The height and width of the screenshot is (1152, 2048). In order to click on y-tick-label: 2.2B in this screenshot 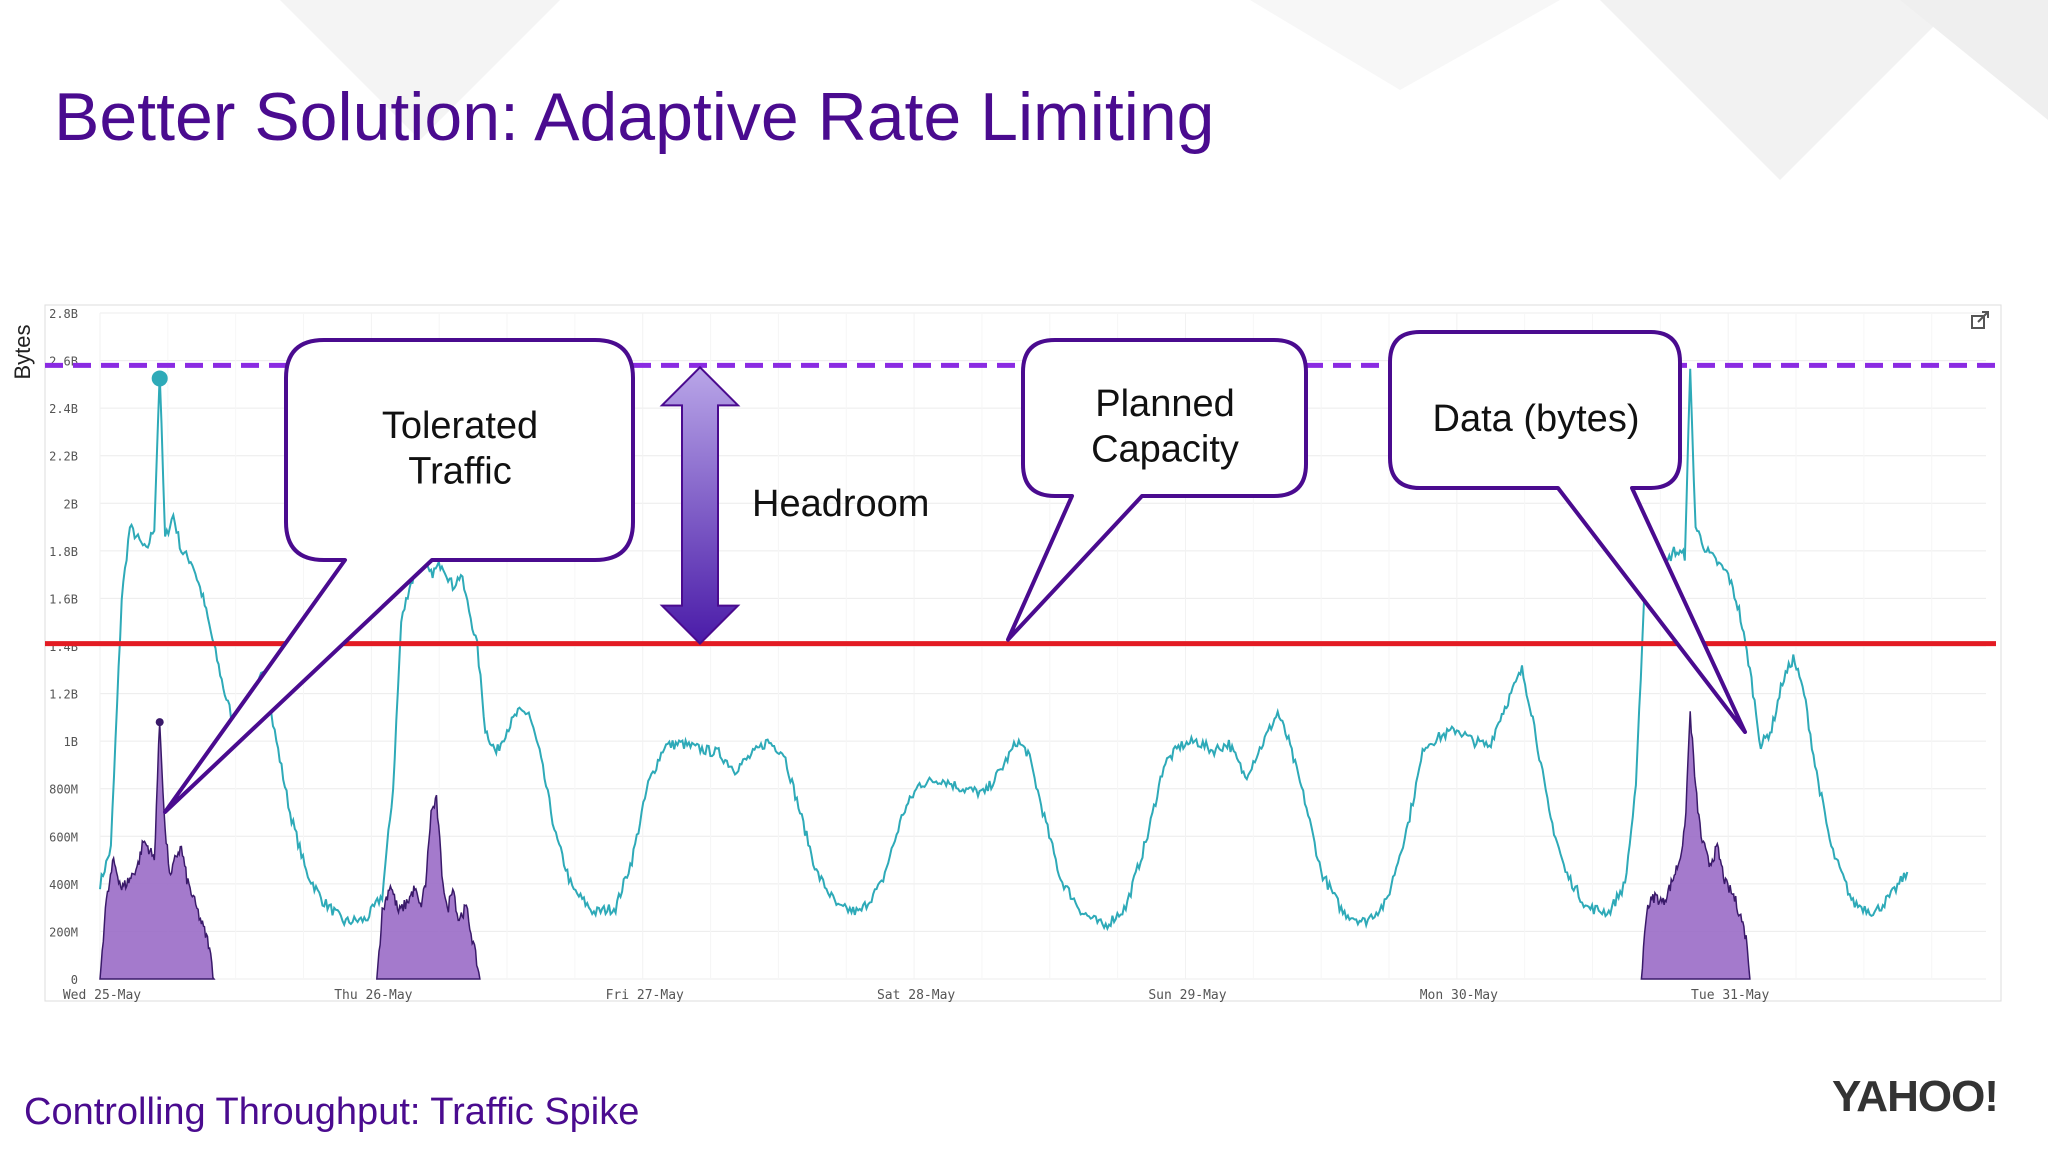, I will do `click(63, 457)`.